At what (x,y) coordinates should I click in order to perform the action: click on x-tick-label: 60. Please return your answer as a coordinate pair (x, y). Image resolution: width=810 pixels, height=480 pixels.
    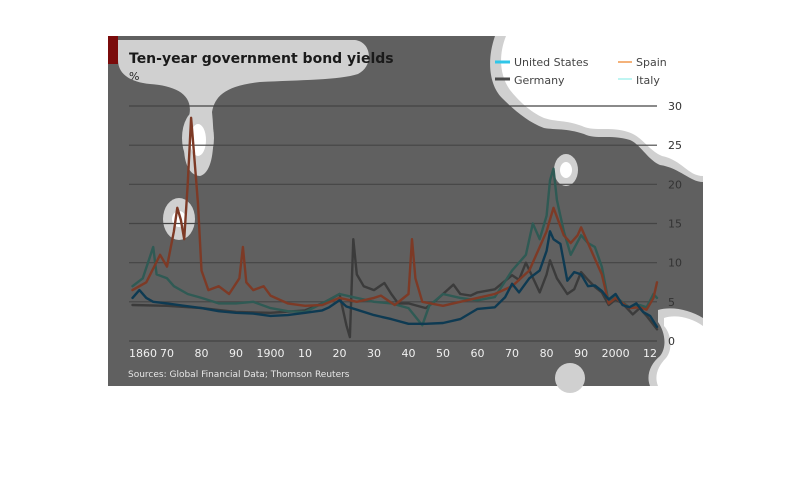
    Looking at the image, I should click on (478, 353).